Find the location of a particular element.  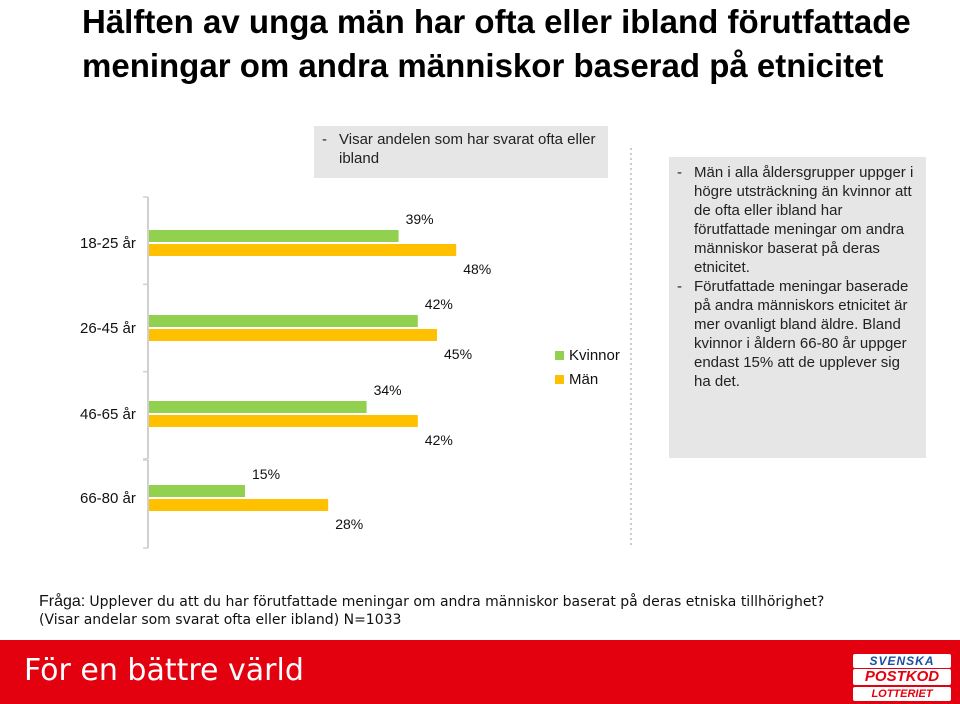

category-label: 26-45 år is located at coordinates (108, 328).